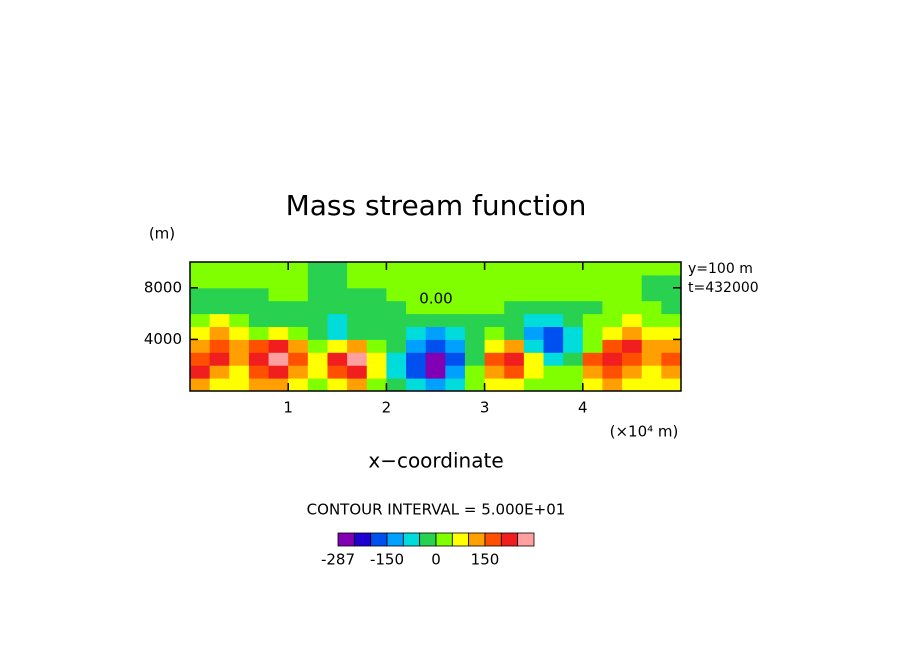 This screenshot has height=654, width=904. What do you see at coordinates (485, 560) in the screenshot?
I see `colorbar-label: 150` at bounding box center [485, 560].